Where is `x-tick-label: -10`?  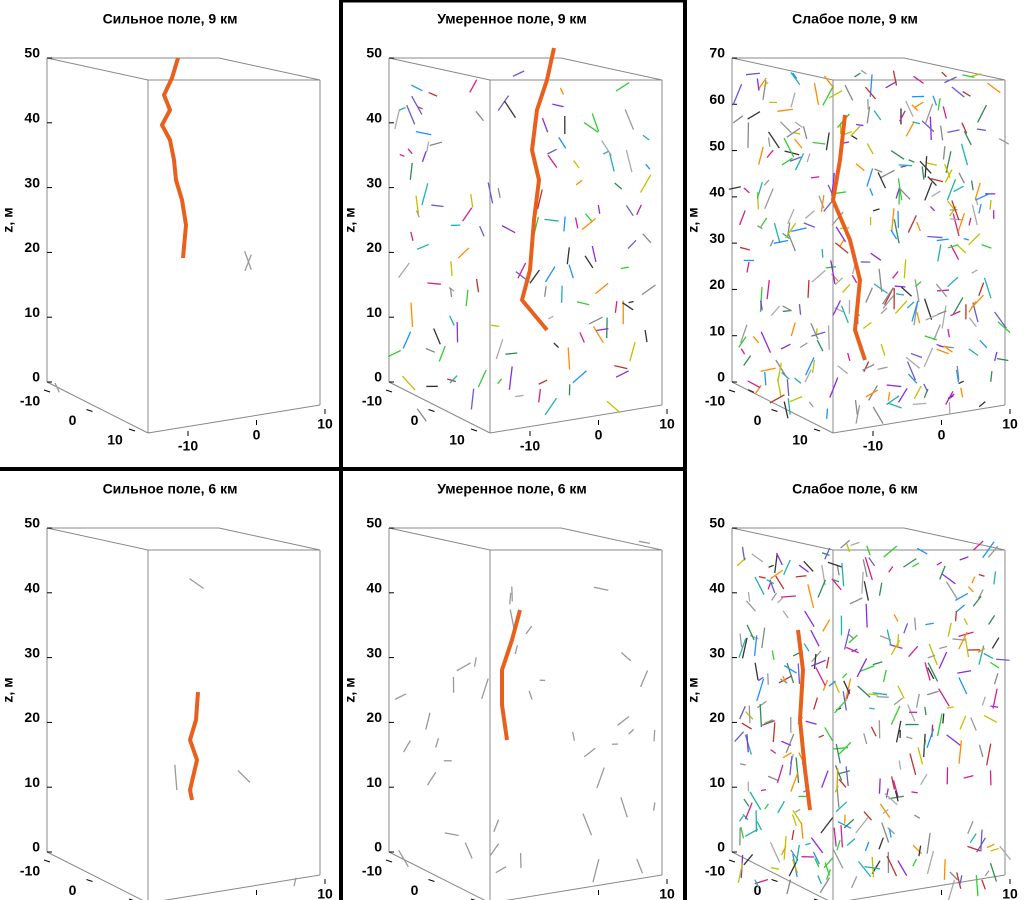 x-tick-label: -10 is located at coordinates (873, 446).